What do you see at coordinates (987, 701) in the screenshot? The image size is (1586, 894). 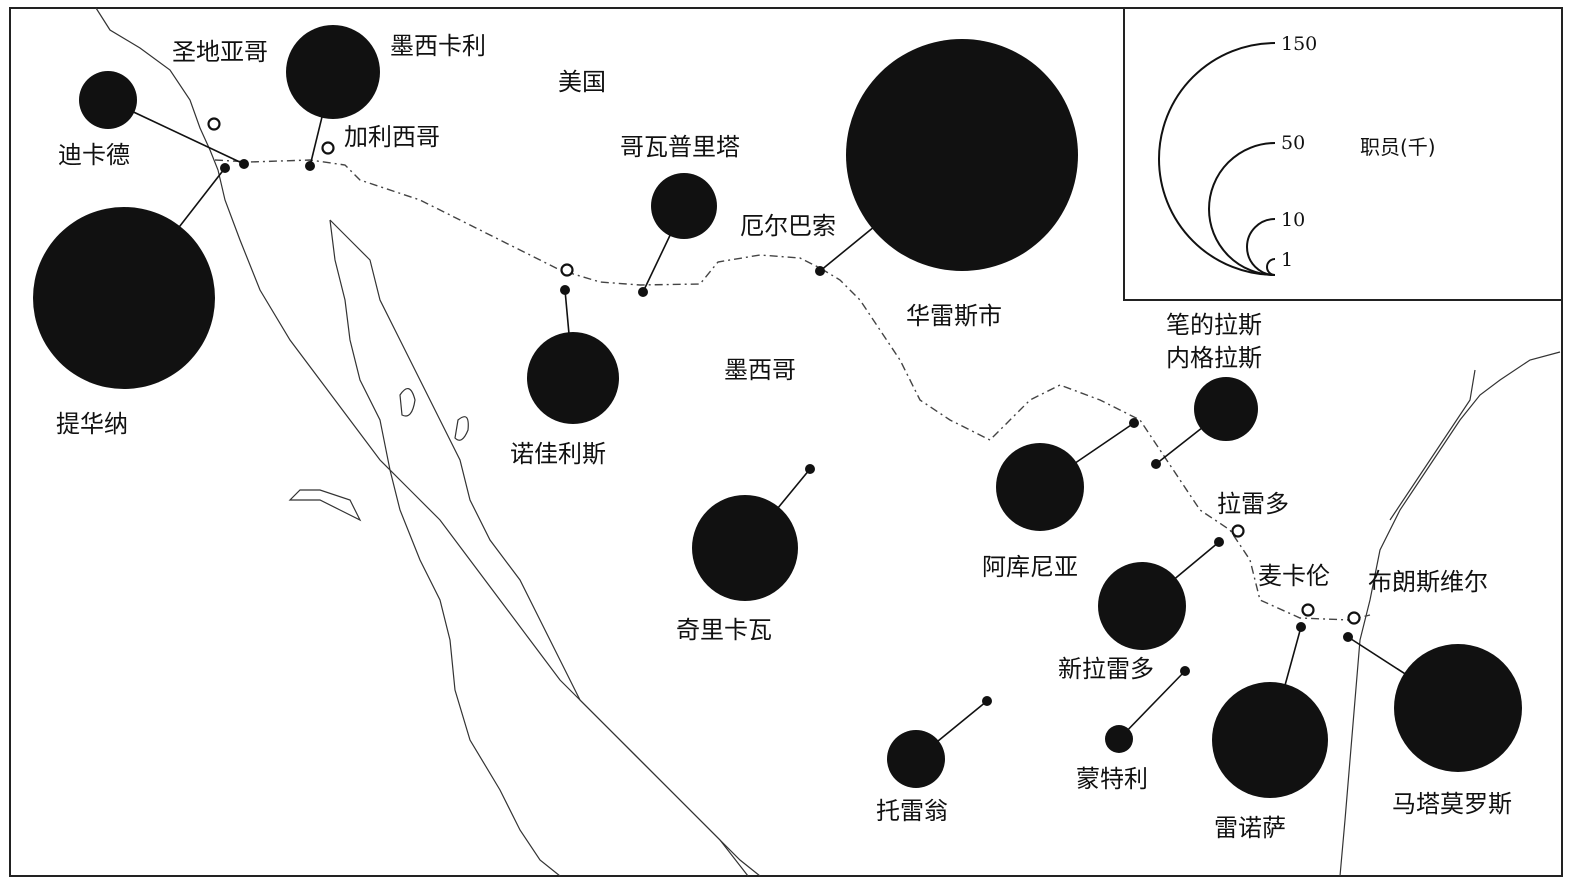 I see `city-point-torreon` at bounding box center [987, 701].